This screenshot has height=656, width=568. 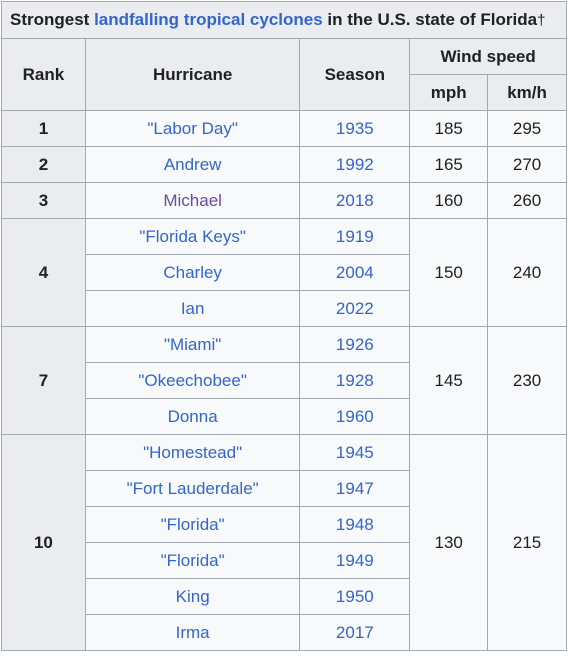 I want to click on mph-cell: 150, so click(x=449, y=272).